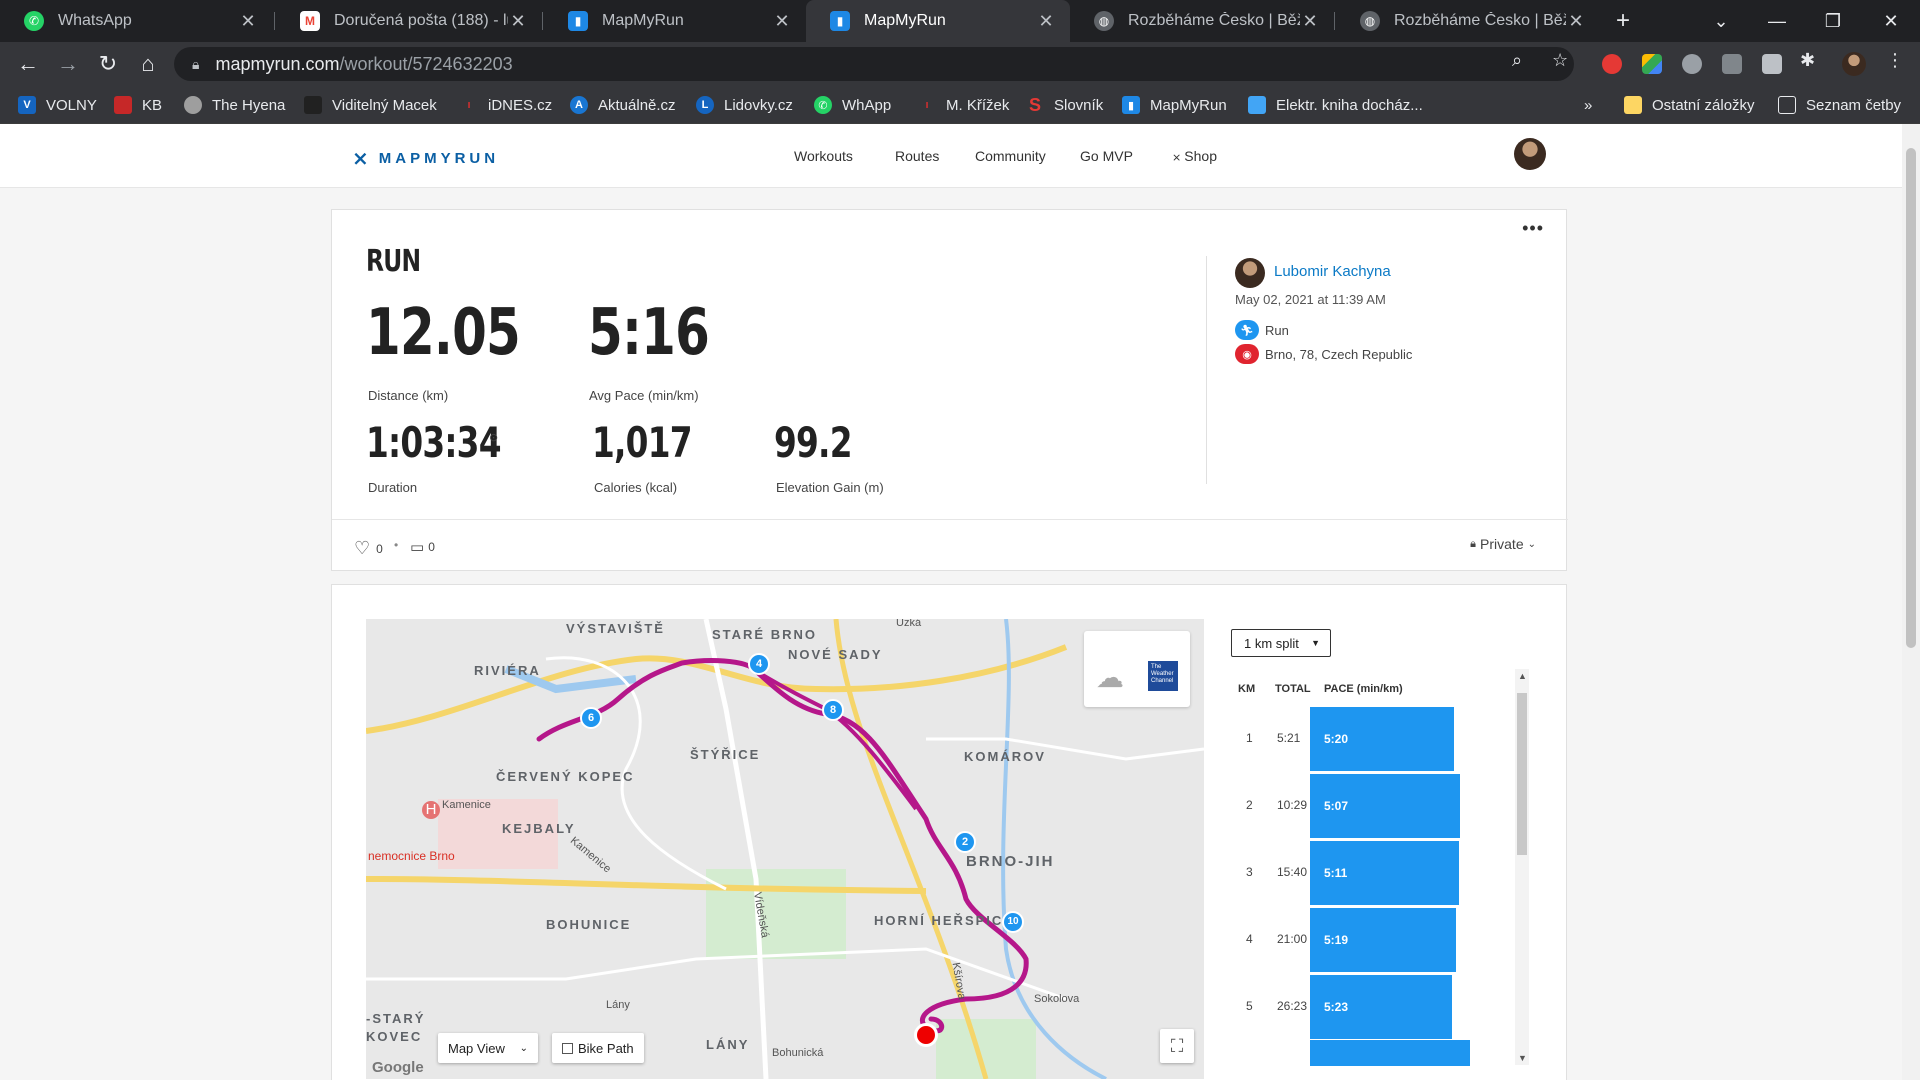 This screenshot has width=1920, height=1080. I want to click on split-total: 26:23, so click(1292, 1006).